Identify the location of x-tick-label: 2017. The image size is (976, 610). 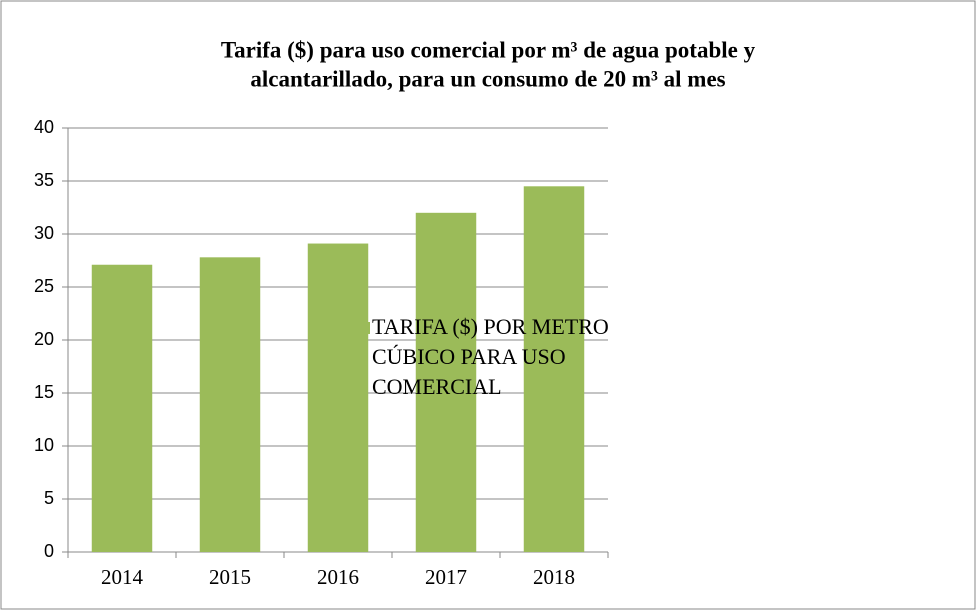
(446, 577).